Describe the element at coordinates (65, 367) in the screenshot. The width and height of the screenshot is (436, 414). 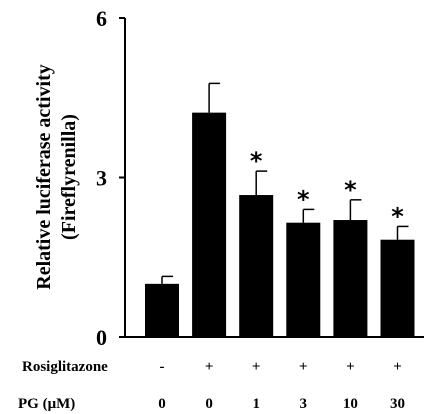
I see `condition-row-label: Rosiglitazone` at that location.